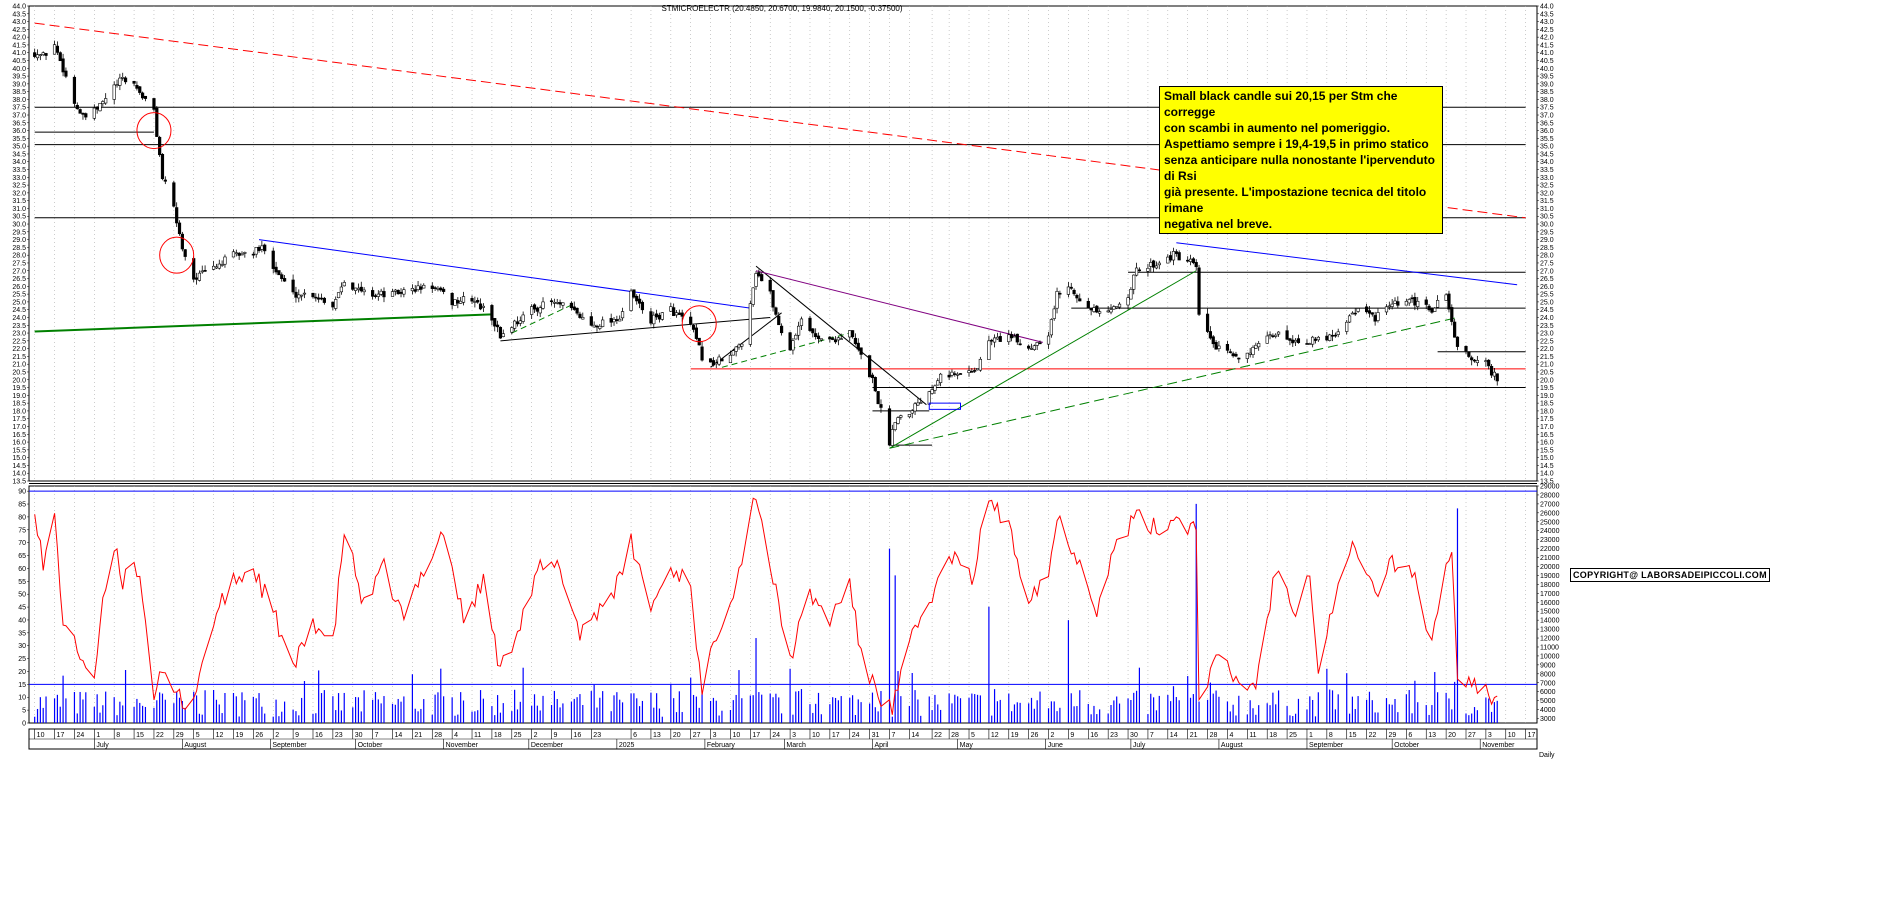 The height and width of the screenshot is (907, 1890). I want to click on price-tick-right: 22.0, so click(1547, 349).